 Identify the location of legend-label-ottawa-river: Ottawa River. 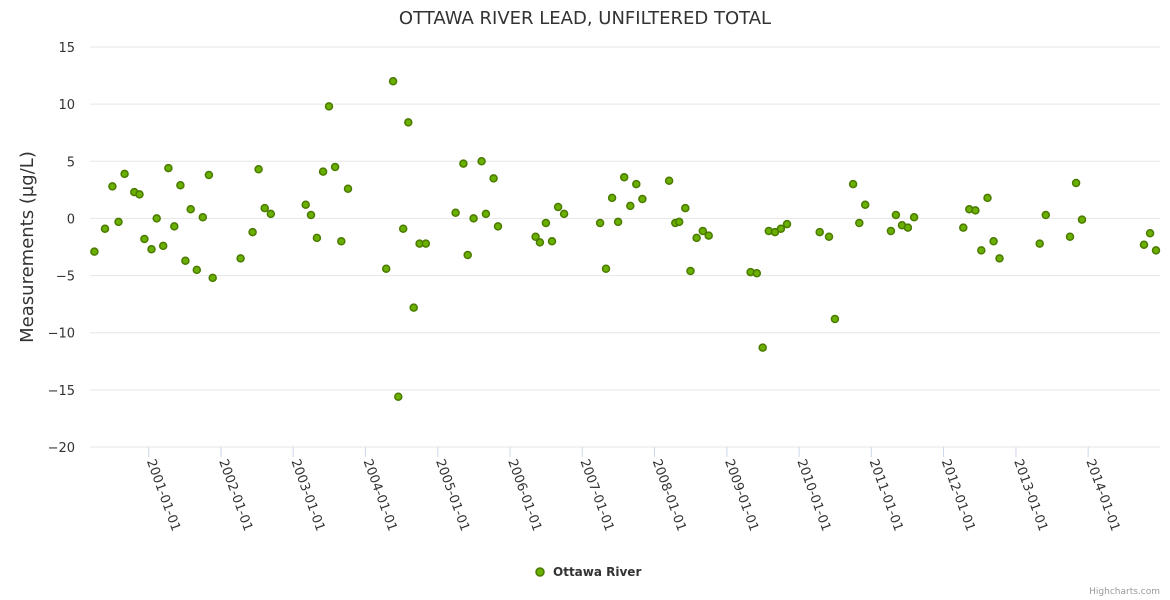
(597, 572).